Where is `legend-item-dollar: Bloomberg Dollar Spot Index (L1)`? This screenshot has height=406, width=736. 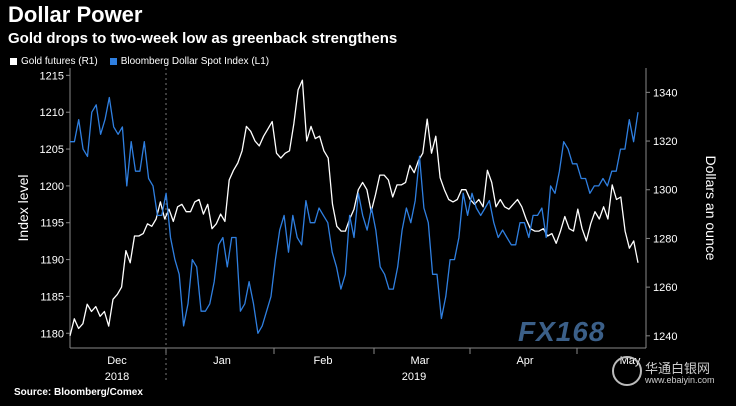 legend-item-dollar: Bloomberg Dollar Spot Index (L1) is located at coordinates (189, 61).